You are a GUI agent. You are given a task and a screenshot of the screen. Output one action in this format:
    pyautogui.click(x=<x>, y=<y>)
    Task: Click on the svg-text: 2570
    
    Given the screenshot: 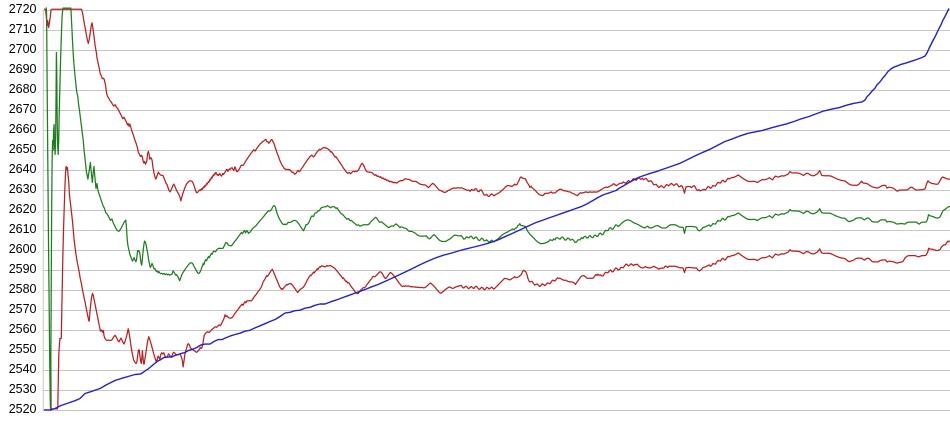 What is the action you would take?
    pyautogui.click(x=23, y=309)
    